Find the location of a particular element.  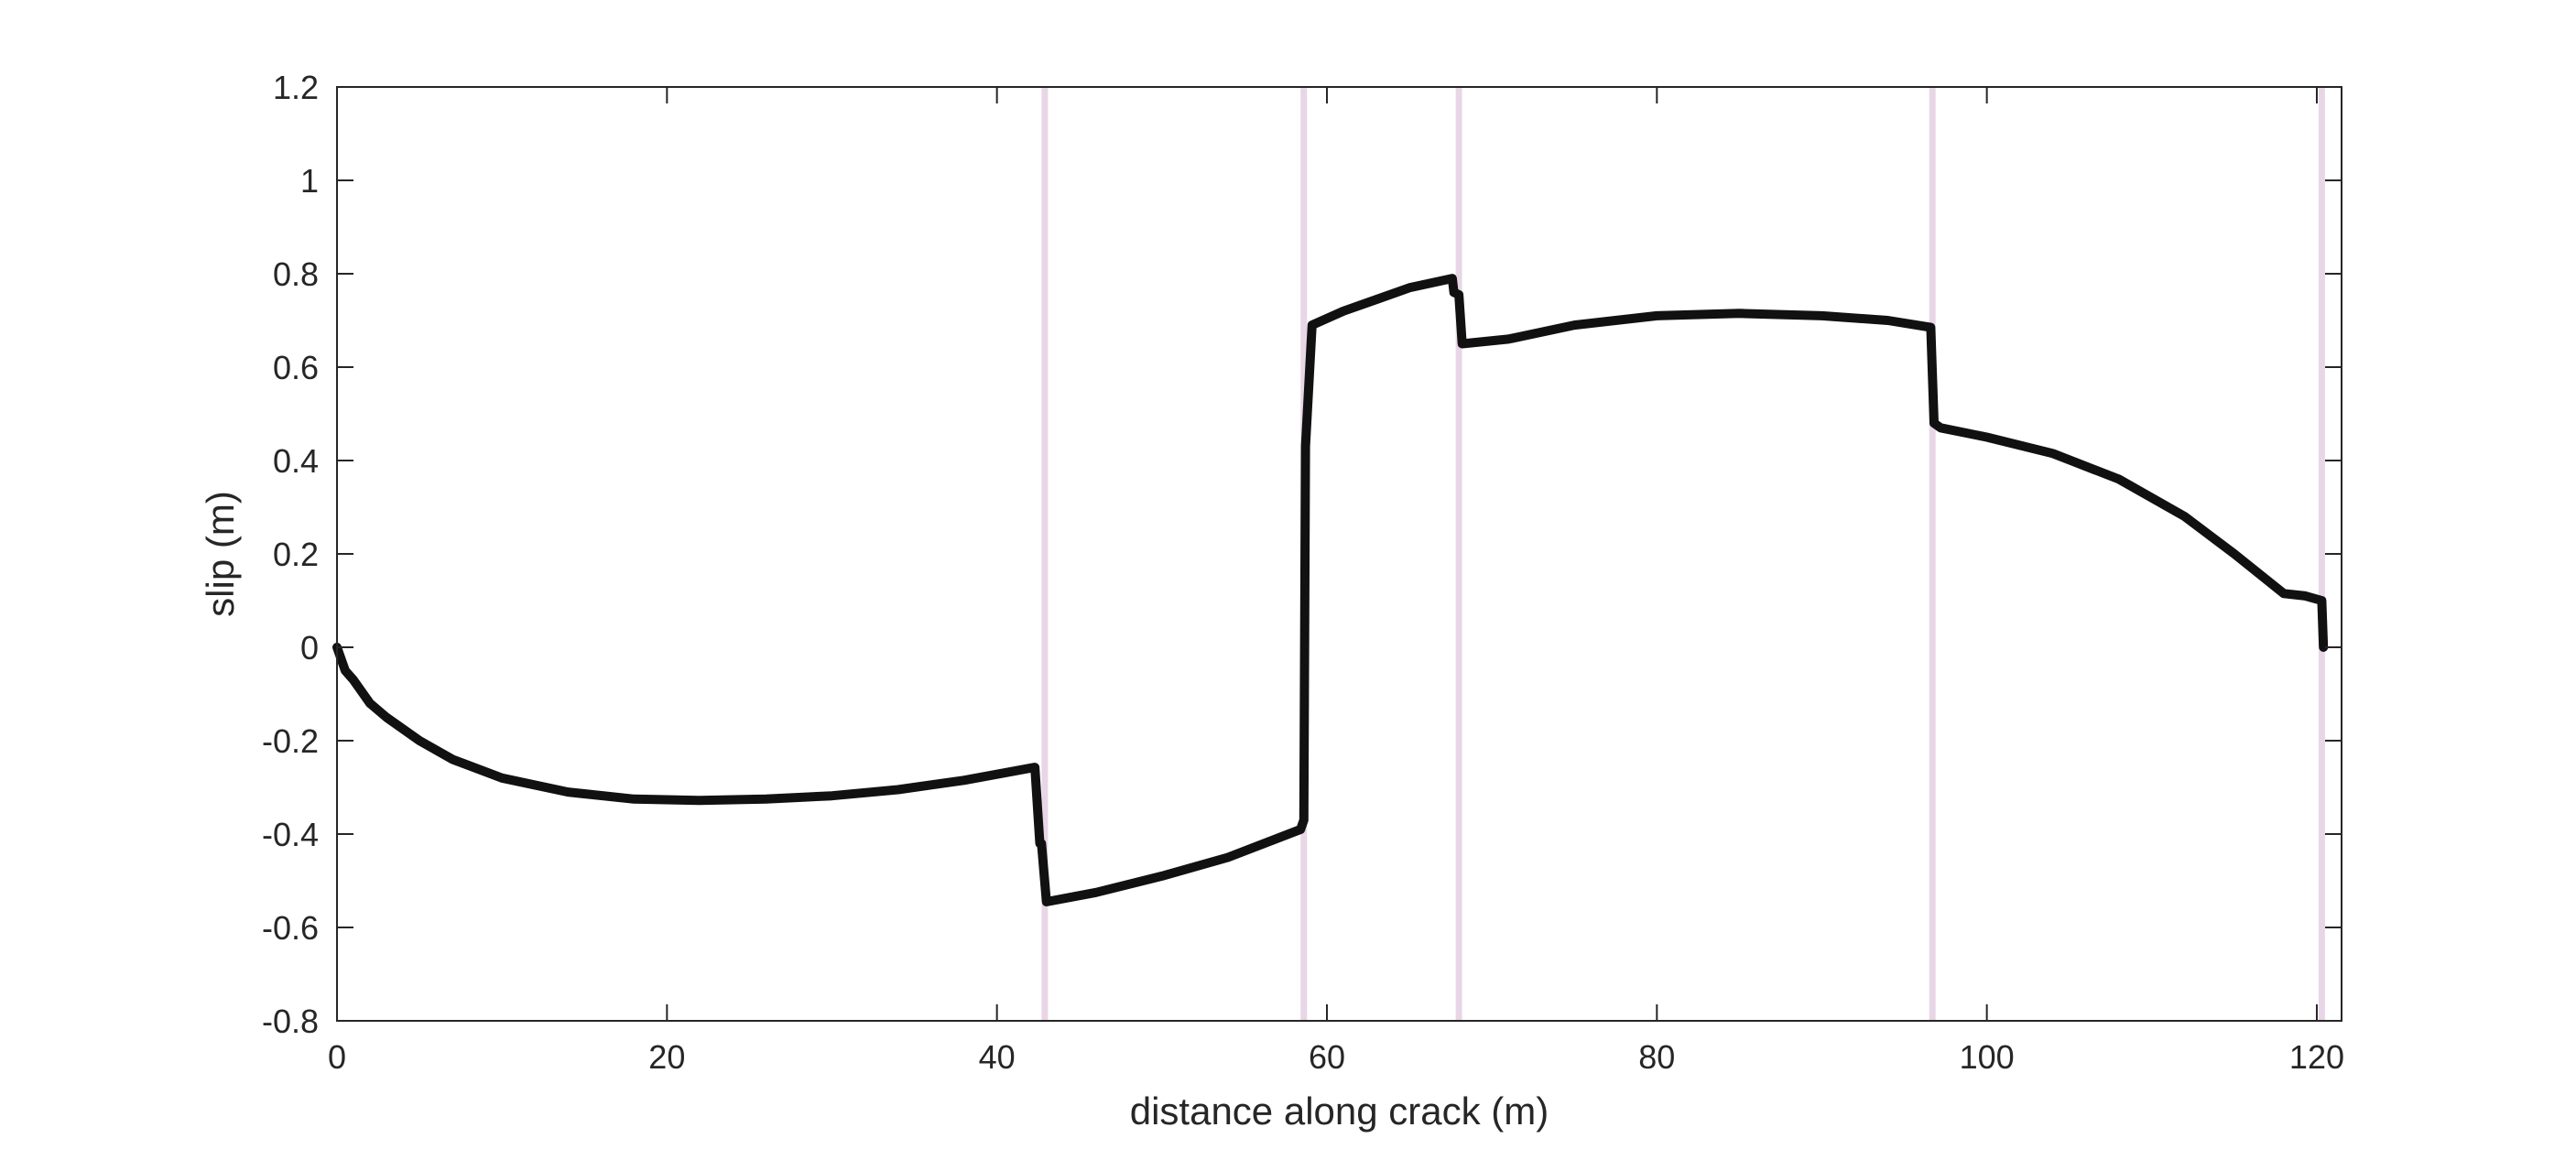

y-tick-label-2: -0.4 is located at coordinates (290, 835).